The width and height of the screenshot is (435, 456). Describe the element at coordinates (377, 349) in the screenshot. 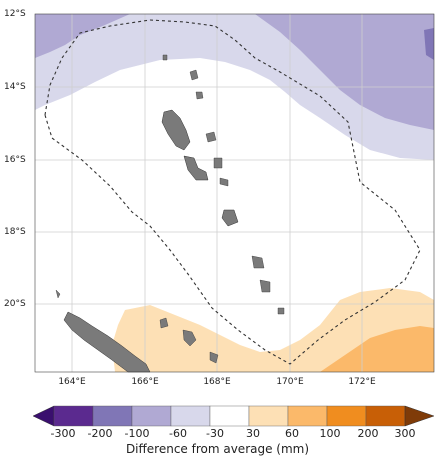

I see `anomaly-orange-region` at that location.